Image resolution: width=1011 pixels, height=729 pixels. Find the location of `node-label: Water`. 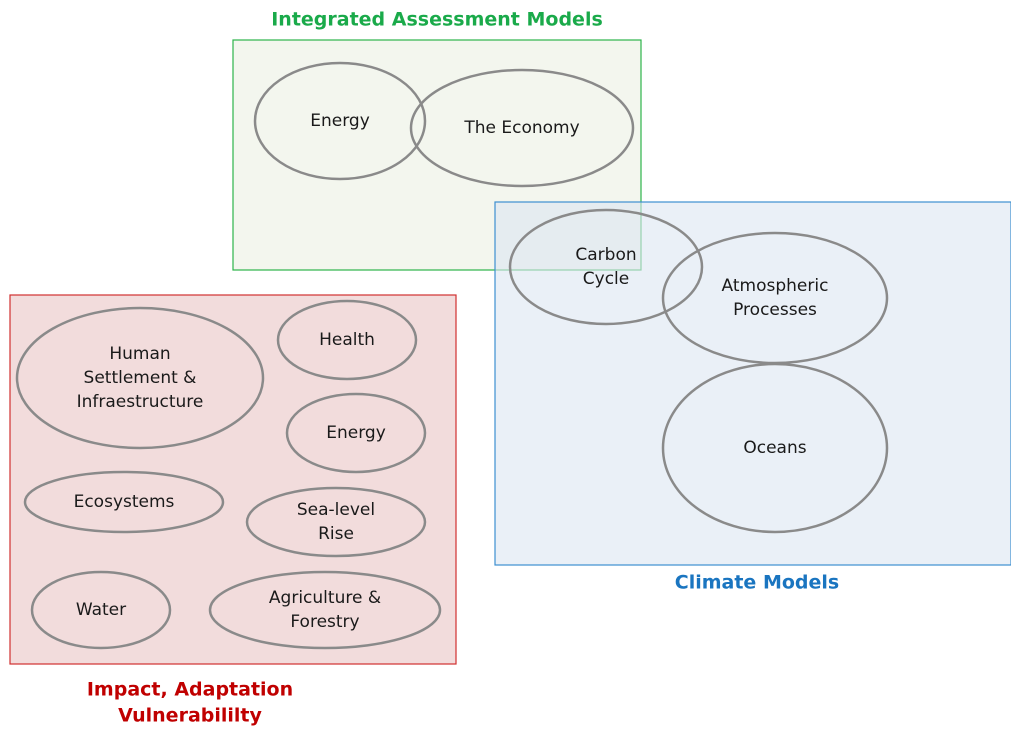

node-label: Water is located at coordinates (101, 610).